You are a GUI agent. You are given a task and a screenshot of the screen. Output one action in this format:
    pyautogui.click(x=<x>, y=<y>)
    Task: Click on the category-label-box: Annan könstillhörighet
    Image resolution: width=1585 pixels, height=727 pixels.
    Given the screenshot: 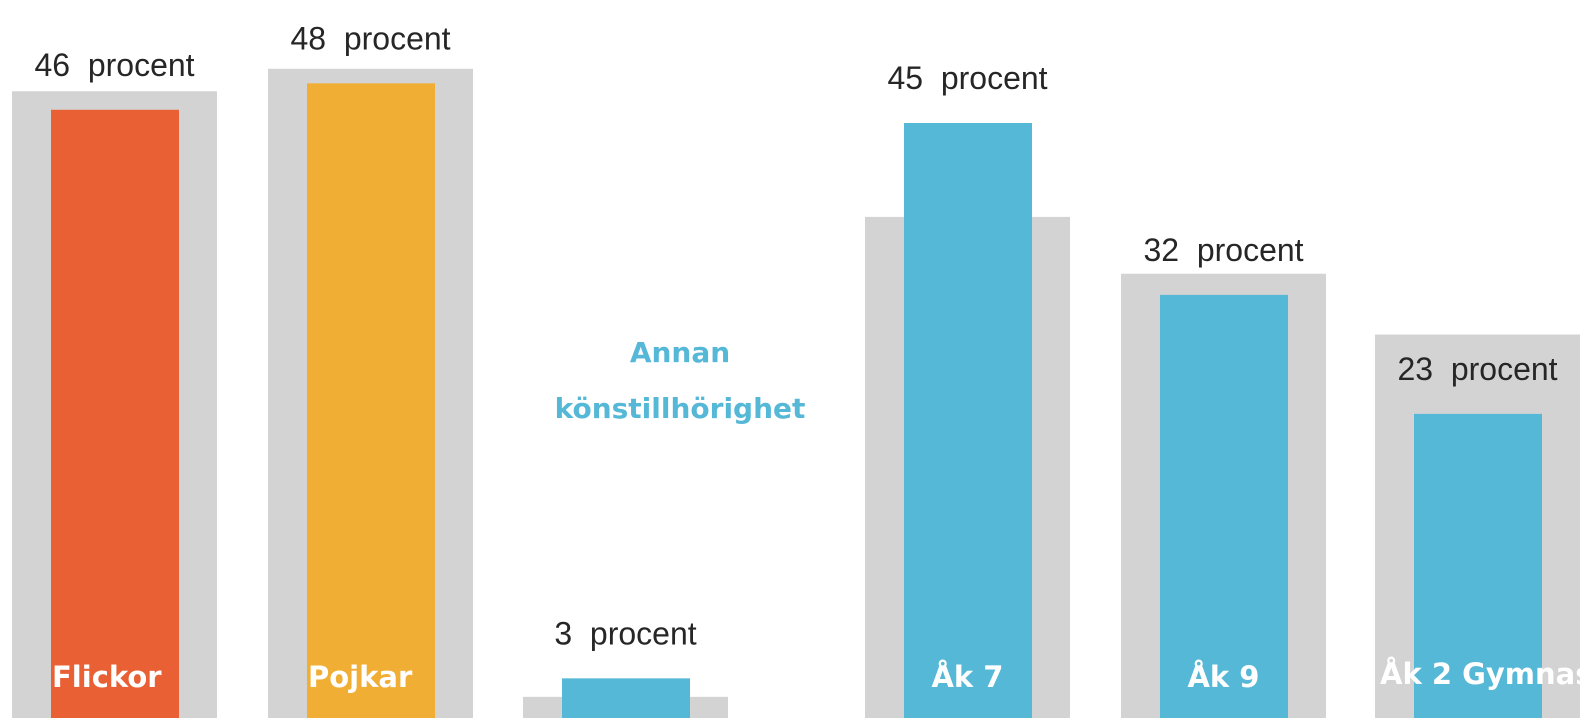 What is the action you would take?
    pyautogui.click(x=680, y=380)
    